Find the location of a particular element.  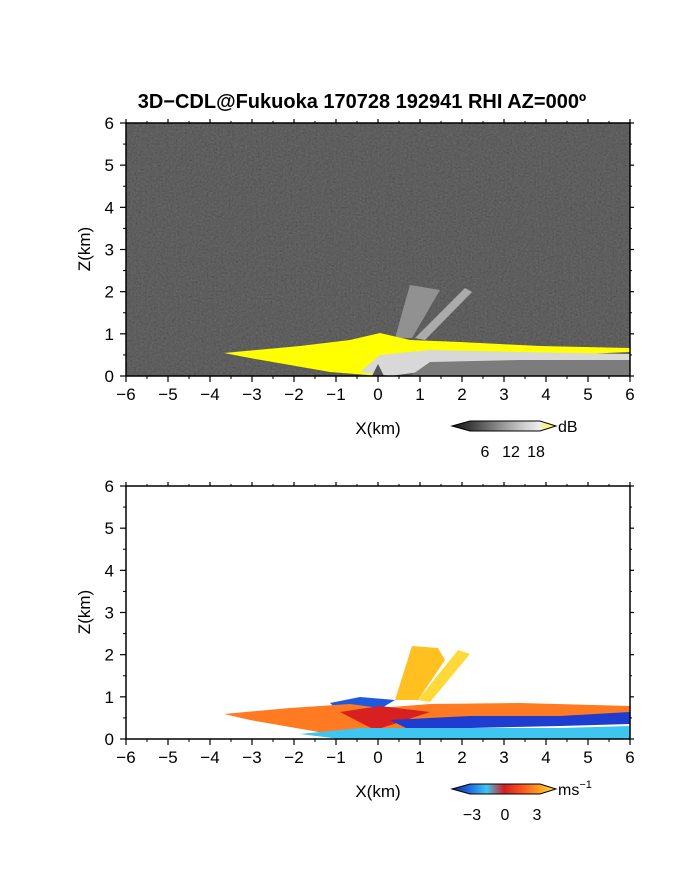

echo-core-dark is located at coordinates (378, 370).